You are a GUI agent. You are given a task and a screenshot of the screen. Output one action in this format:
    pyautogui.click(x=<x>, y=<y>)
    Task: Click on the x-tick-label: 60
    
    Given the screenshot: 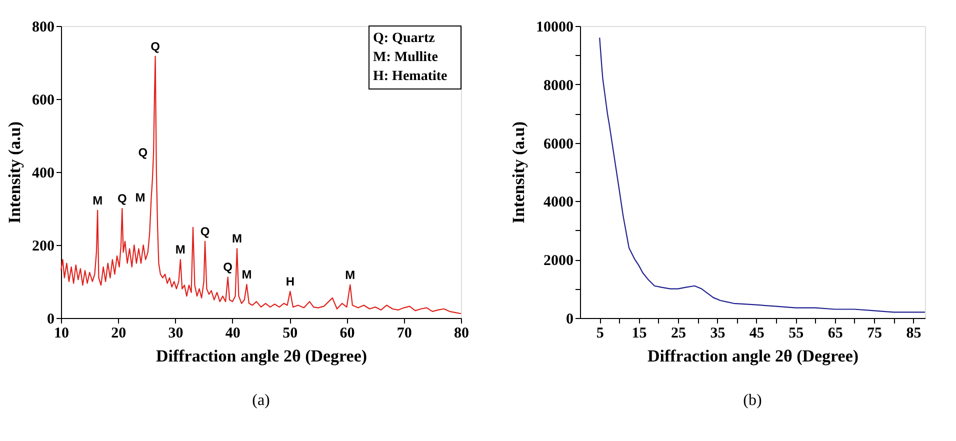 What is the action you would take?
    pyautogui.click(x=347, y=334)
    